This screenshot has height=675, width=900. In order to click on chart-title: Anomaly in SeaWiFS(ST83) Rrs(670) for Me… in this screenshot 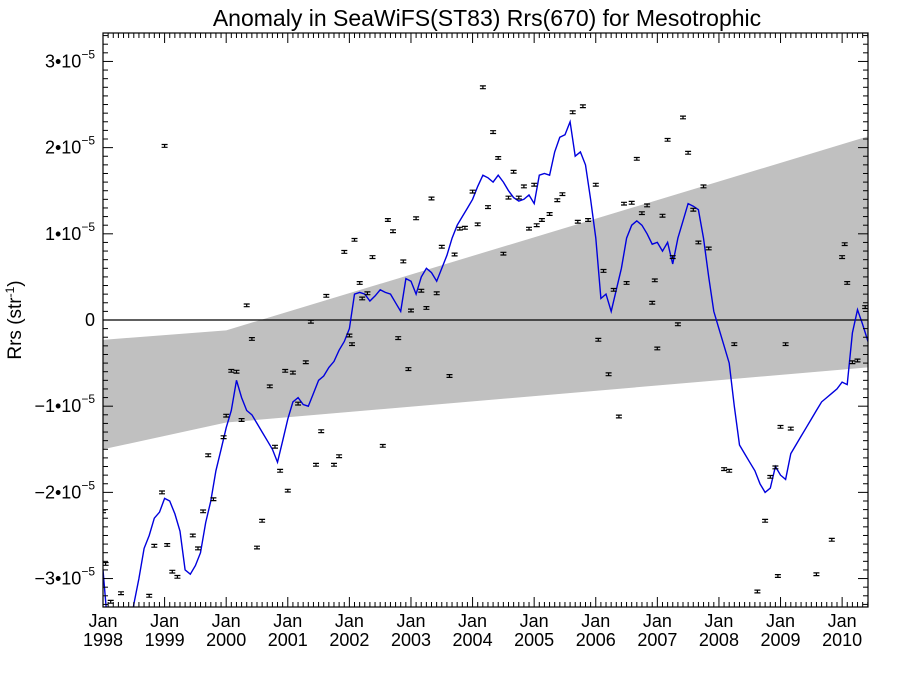, I will do `click(487, 18)`.